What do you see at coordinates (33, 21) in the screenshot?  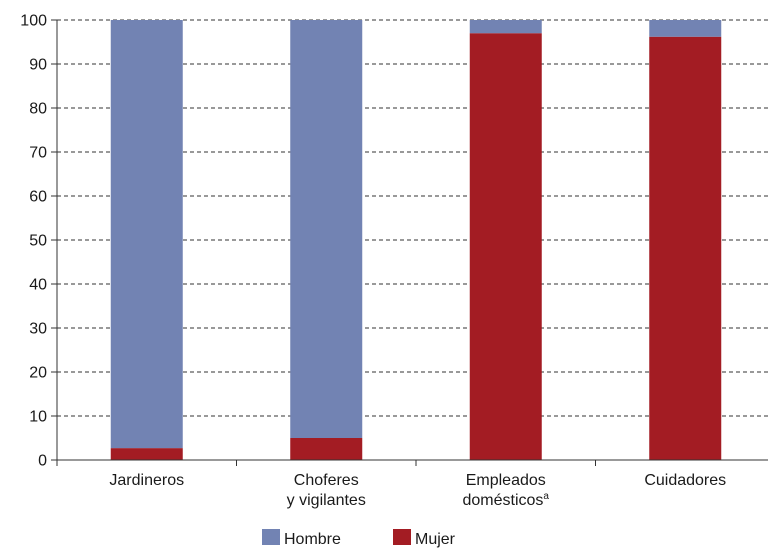 I see `y-tick-label: 100` at bounding box center [33, 21].